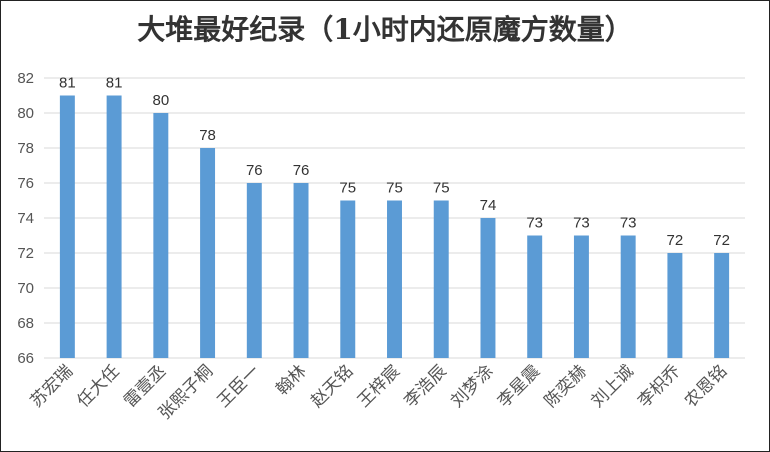 The width and height of the screenshot is (770, 452). I want to click on data-label: 74, so click(488, 205).